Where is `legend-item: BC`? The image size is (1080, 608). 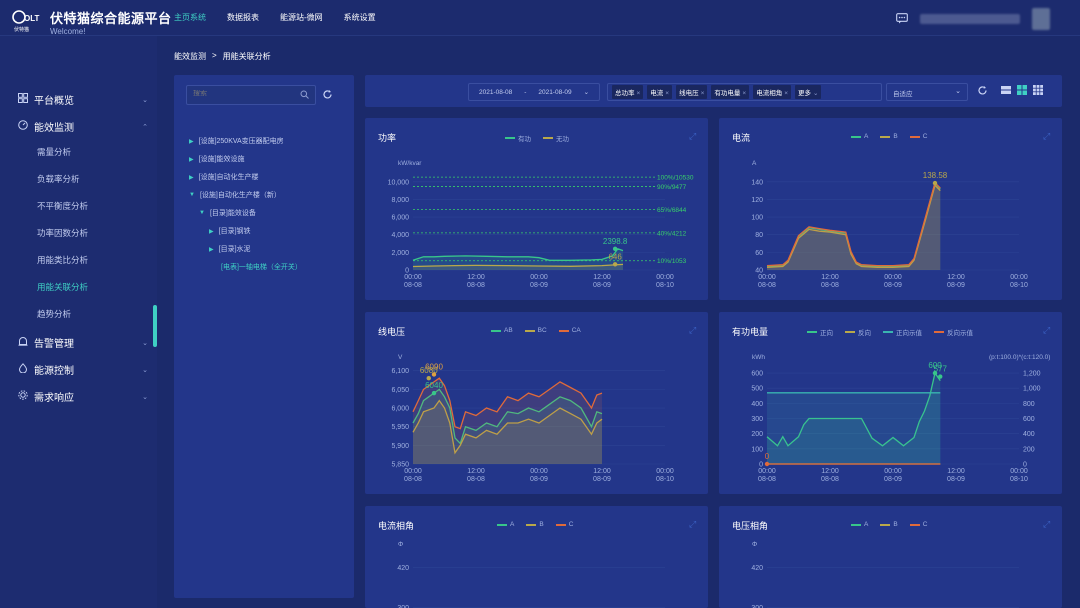
legend-item: BC is located at coordinates (535, 330).